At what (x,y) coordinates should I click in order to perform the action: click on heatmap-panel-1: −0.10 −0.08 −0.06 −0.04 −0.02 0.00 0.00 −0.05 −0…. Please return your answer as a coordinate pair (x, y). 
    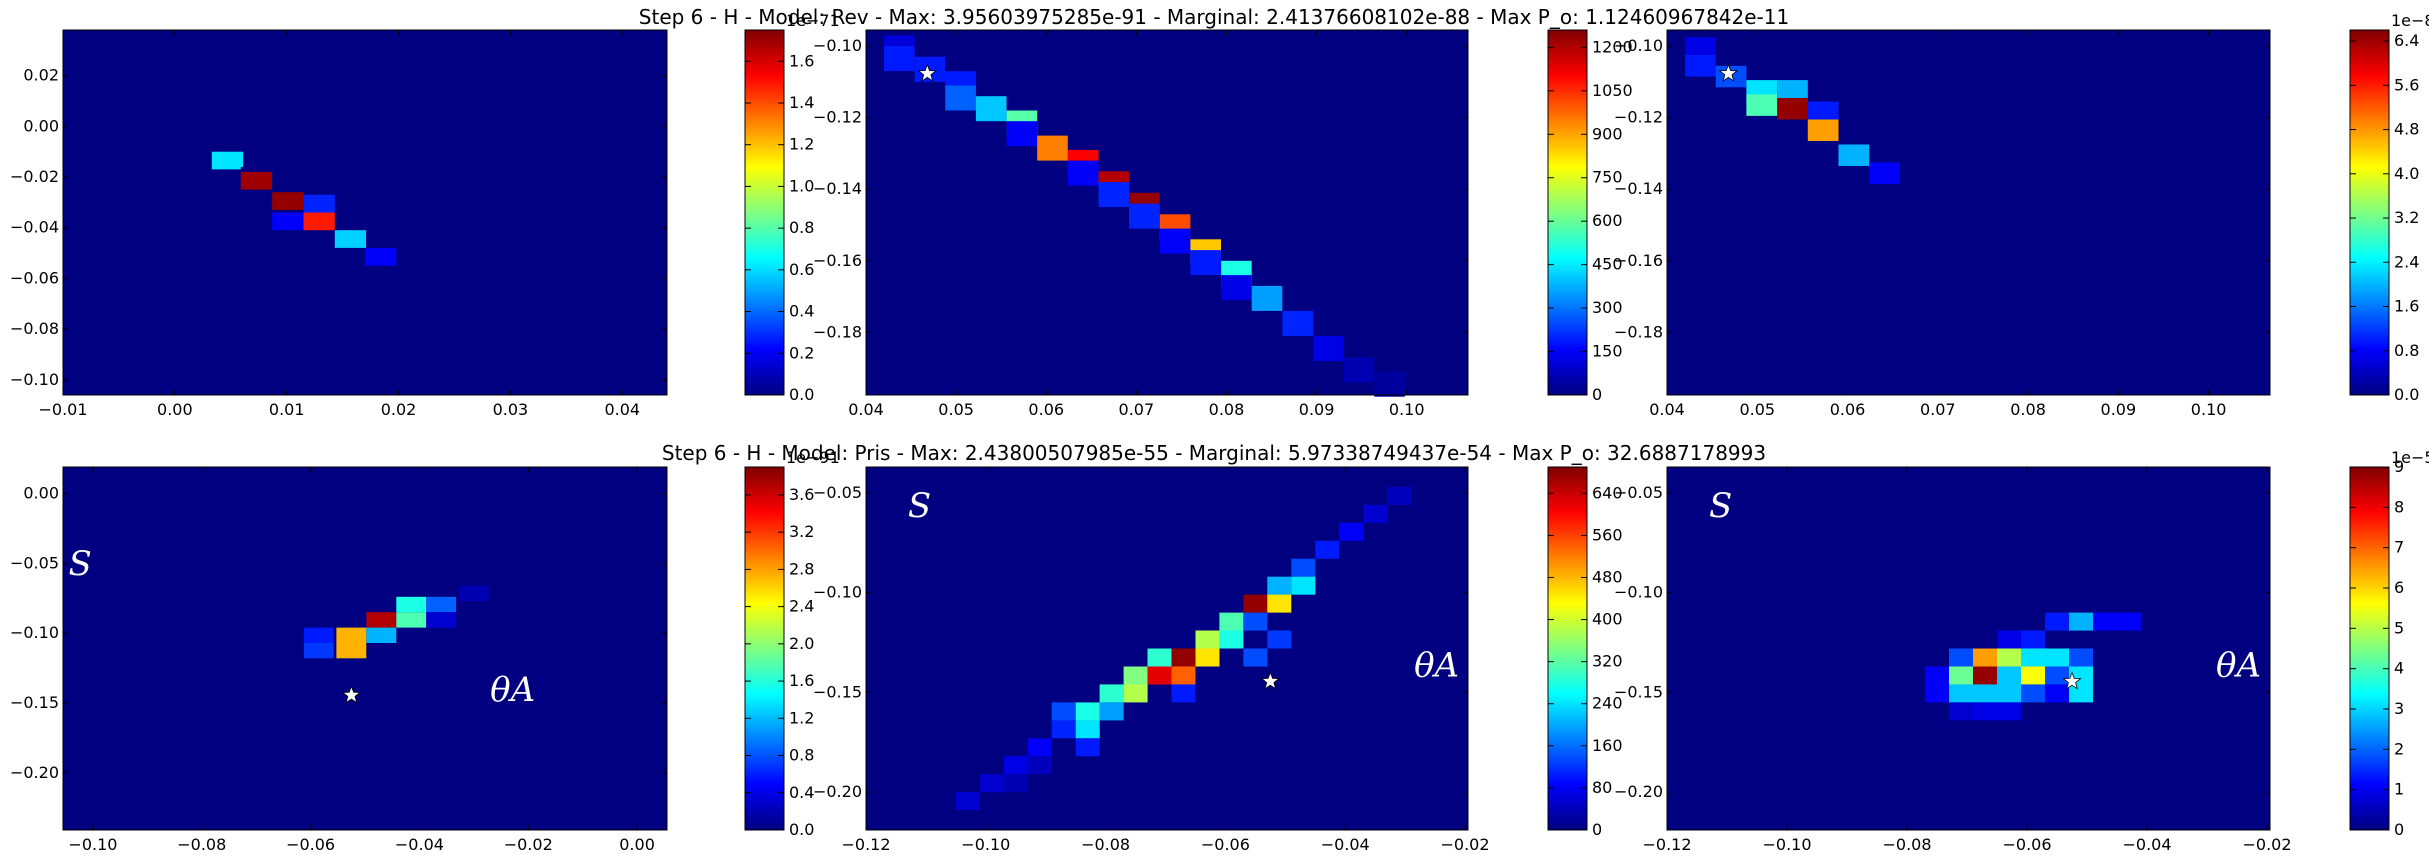
    Looking at the image, I should click on (339, 660).